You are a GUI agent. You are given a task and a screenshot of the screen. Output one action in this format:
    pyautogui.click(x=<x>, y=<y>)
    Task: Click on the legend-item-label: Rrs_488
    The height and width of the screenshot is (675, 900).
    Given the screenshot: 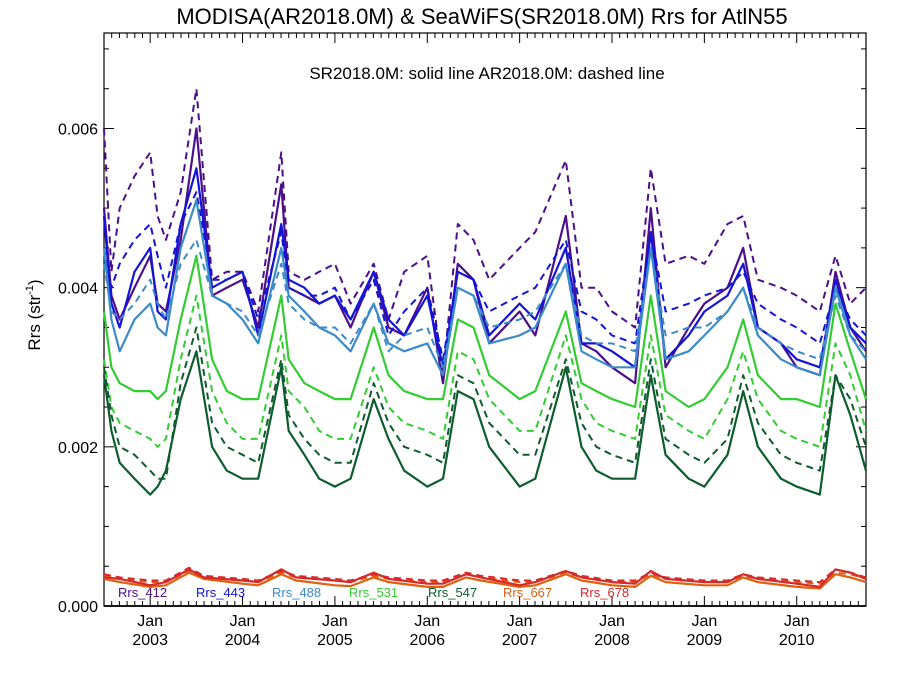 What is the action you would take?
    pyautogui.click(x=296, y=592)
    